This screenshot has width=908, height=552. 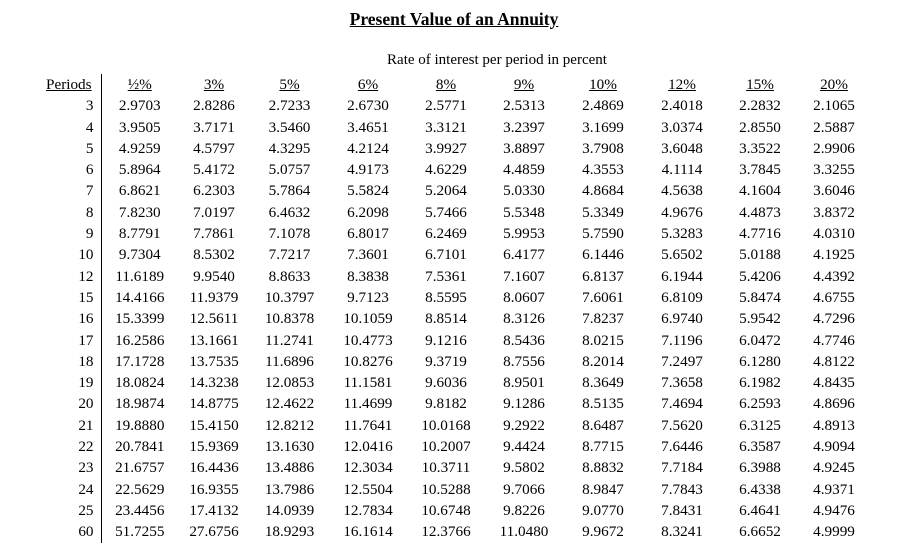 What do you see at coordinates (524, 191) in the screenshot?
I see `value-cell: 5.0330` at bounding box center [524, 191].